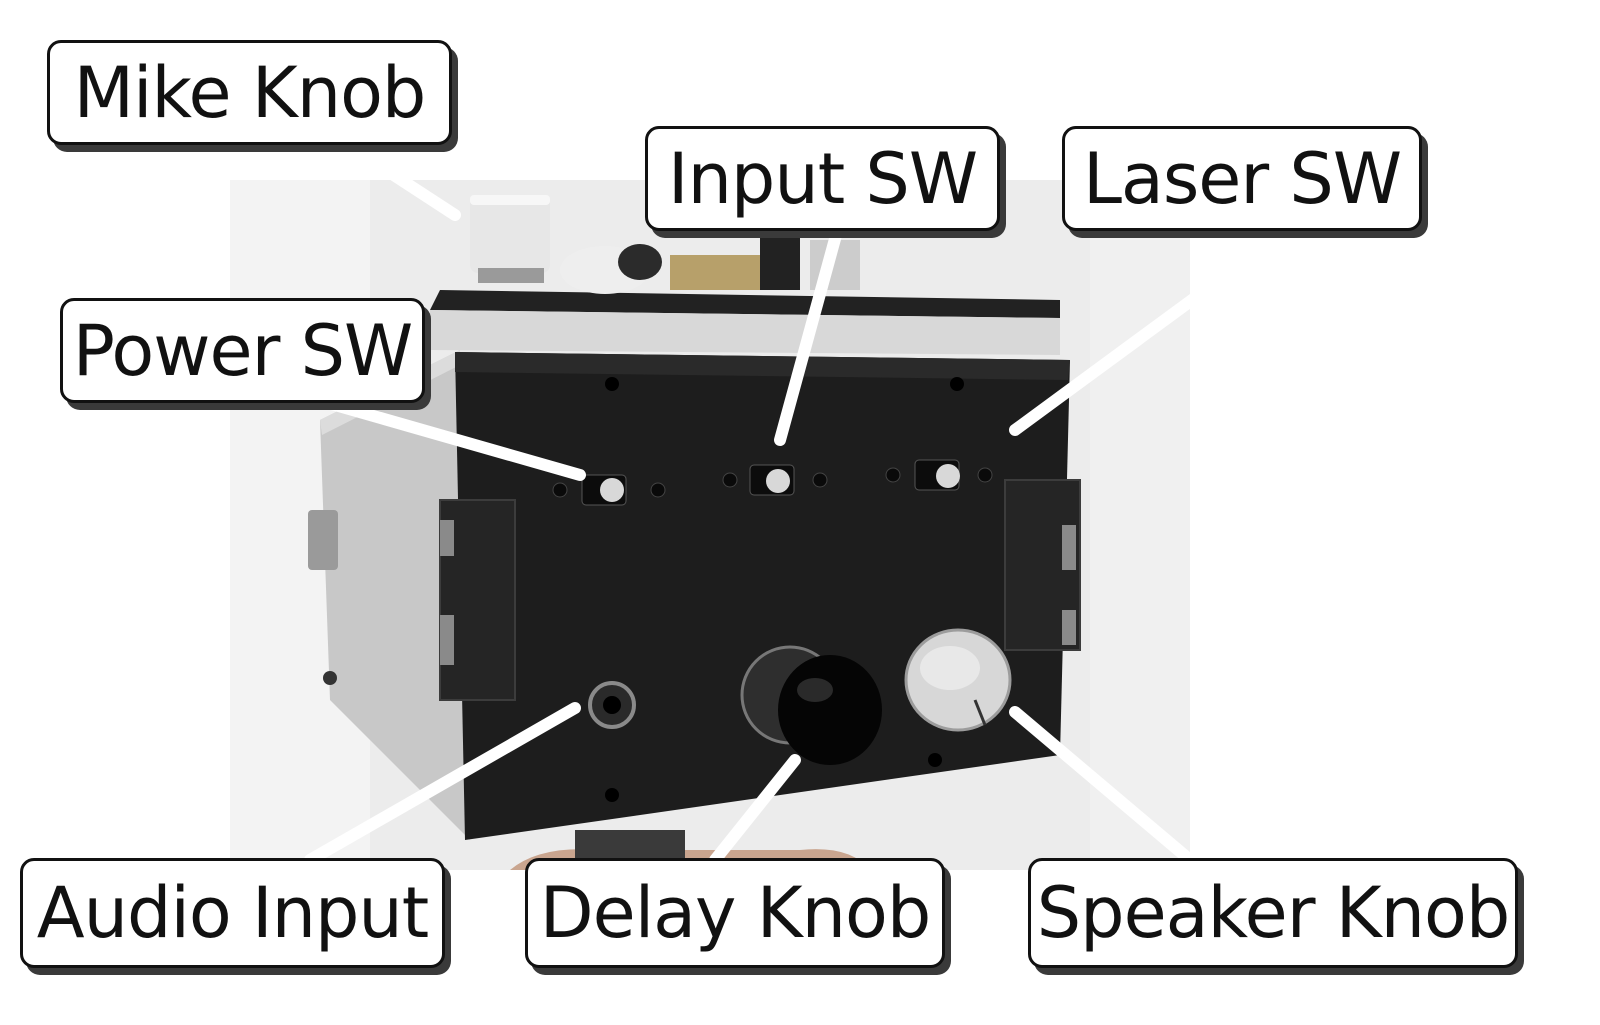 Image resolution: width=1600 pixels, height=1025 pixels. What do you see at coordinates (609, 490) in the screenshot?
I see `power-switch-part` at bounding box center [609, 490].